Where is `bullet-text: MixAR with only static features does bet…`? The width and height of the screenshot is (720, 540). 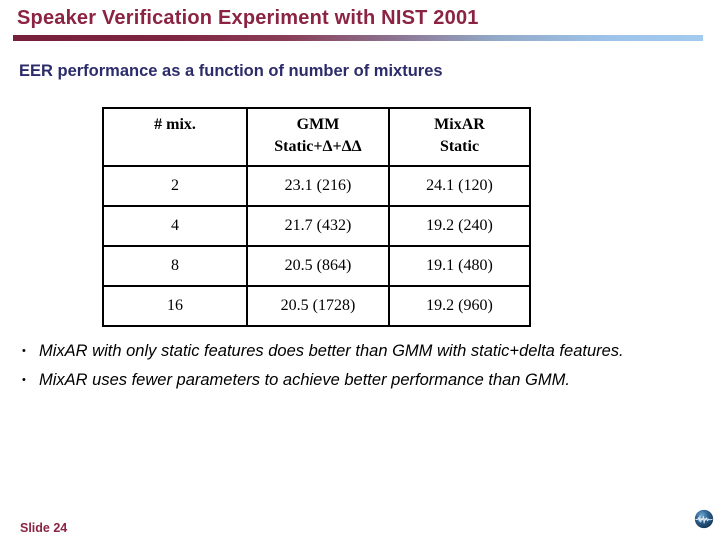
bullet-text: MixAR with only static features does bet… is located at coordinates (331, 351).